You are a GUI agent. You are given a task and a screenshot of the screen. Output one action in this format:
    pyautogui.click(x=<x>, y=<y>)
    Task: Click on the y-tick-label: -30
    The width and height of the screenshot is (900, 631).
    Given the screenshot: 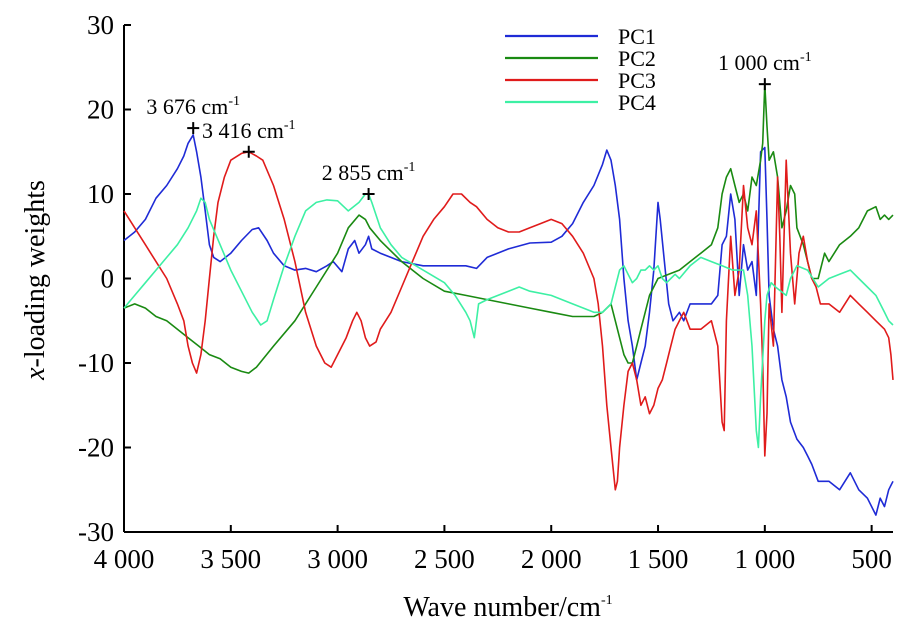 What is the action you would take?
    pyautogui.click(x=96, y=532)
    